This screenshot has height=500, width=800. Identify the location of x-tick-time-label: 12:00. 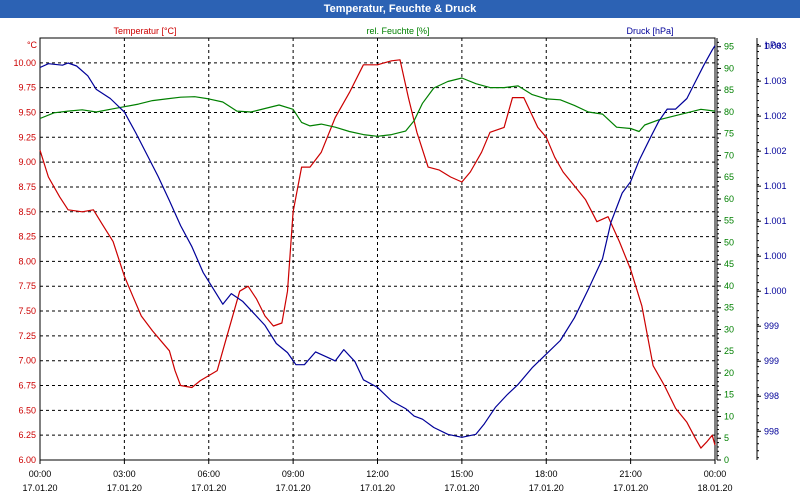
(377, 474).